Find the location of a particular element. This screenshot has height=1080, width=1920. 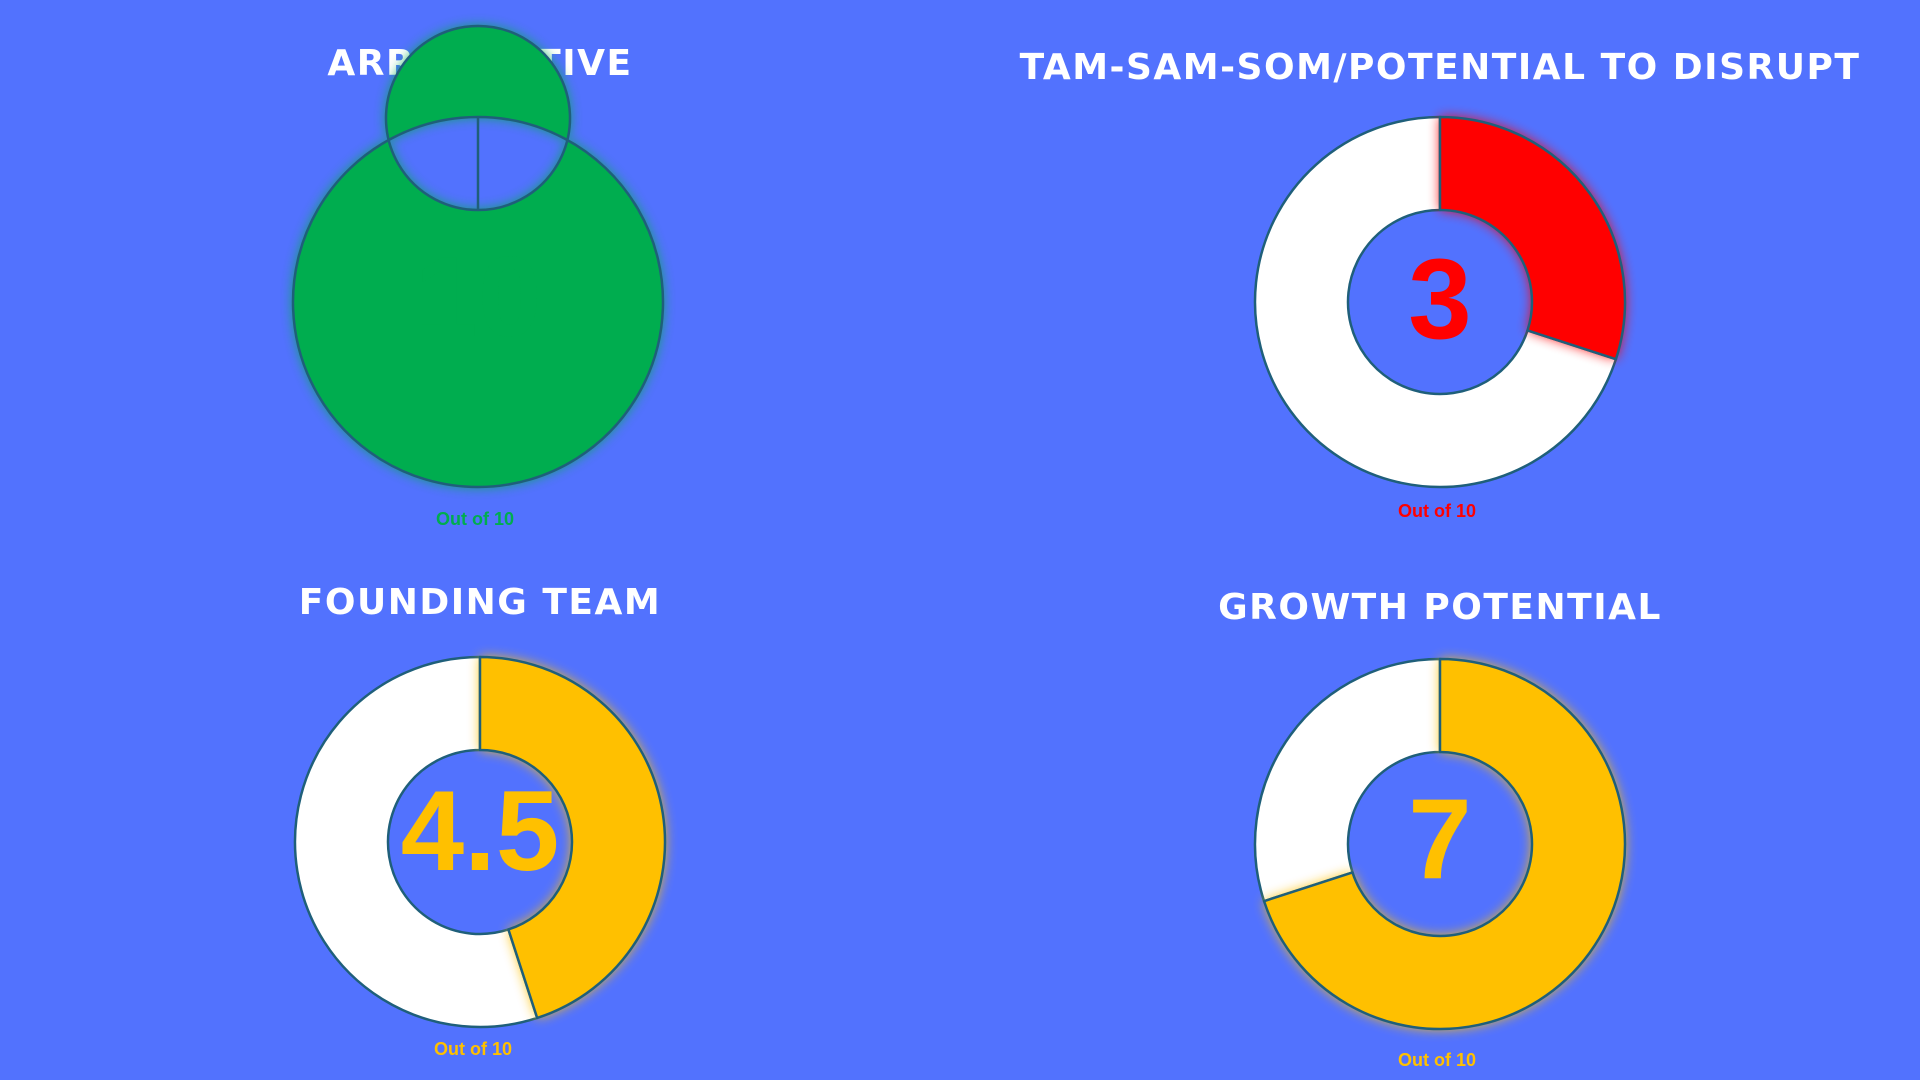

score-value: 7 is located at coordinates (1440, 839).